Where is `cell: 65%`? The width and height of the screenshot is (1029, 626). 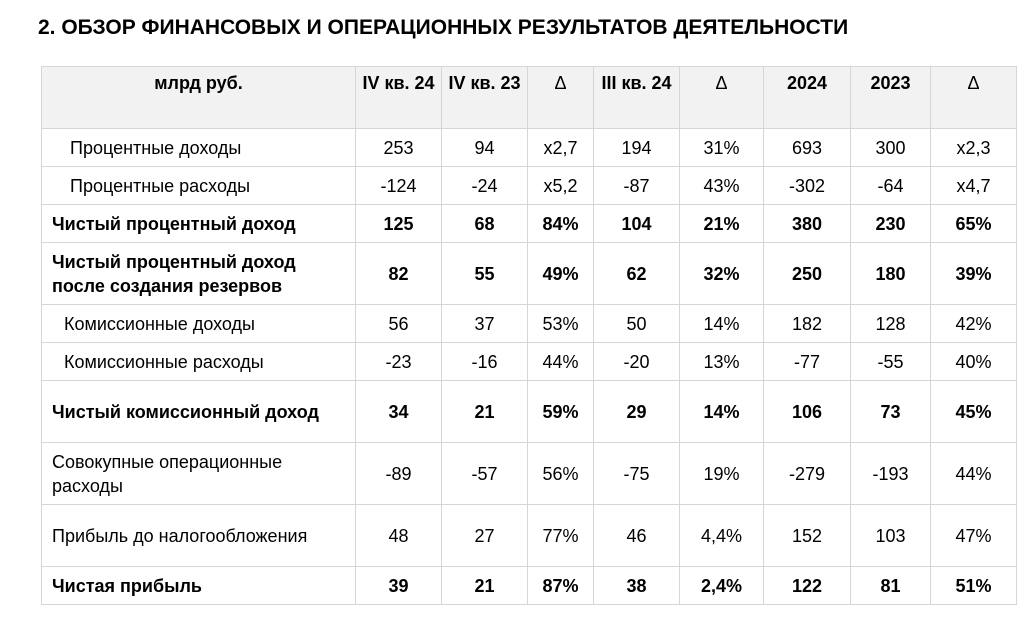
cell: 65% is located at coordinates (973, 223).